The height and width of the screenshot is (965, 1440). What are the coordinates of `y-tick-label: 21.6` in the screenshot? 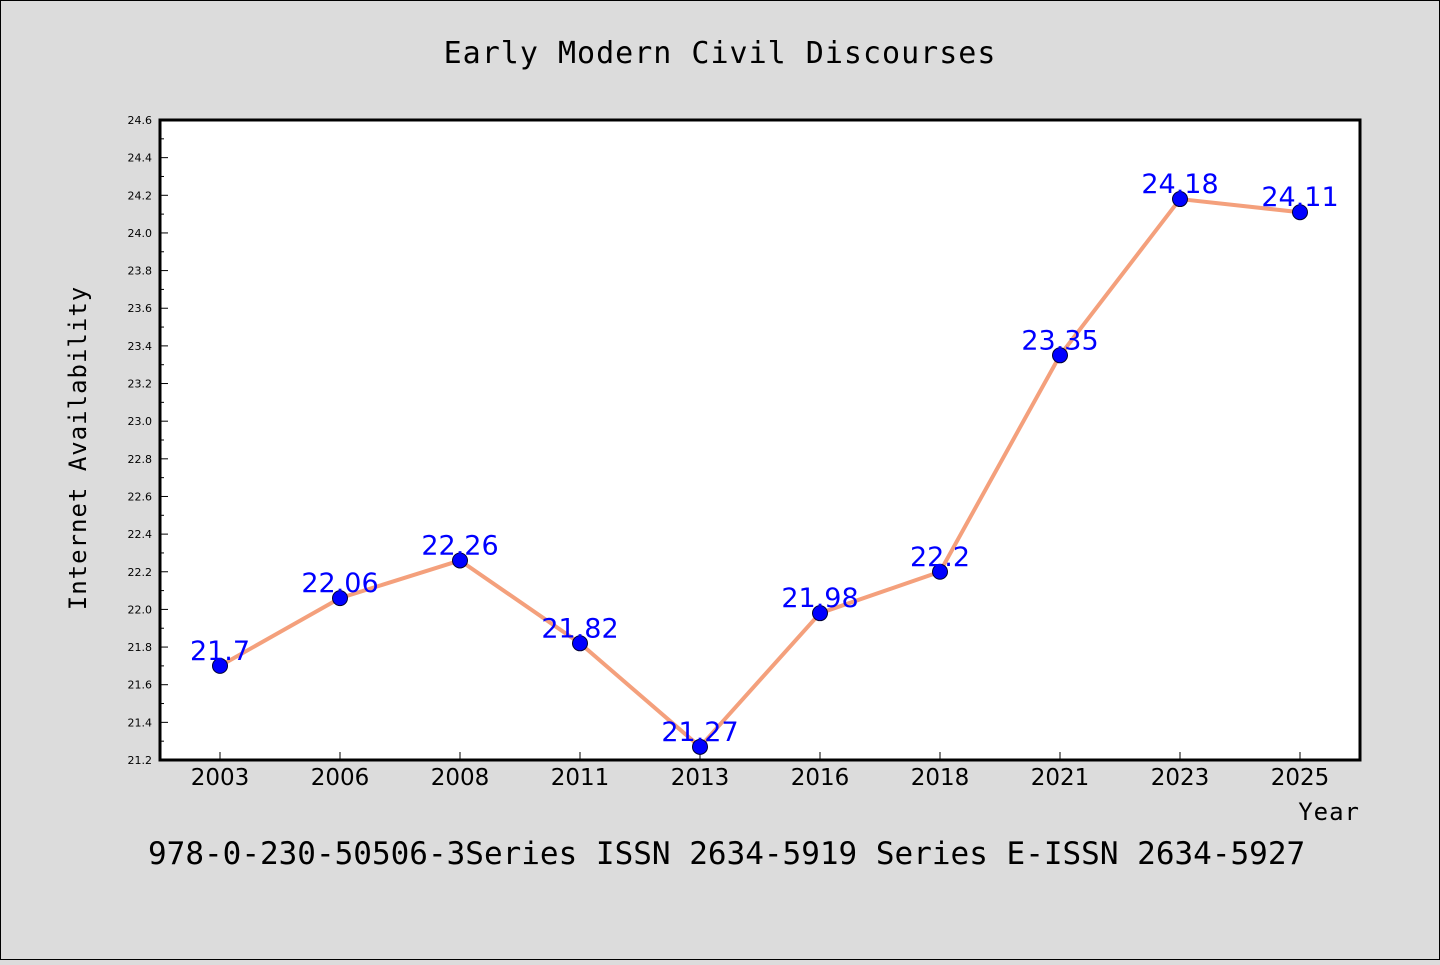 It's located at (140, 685).